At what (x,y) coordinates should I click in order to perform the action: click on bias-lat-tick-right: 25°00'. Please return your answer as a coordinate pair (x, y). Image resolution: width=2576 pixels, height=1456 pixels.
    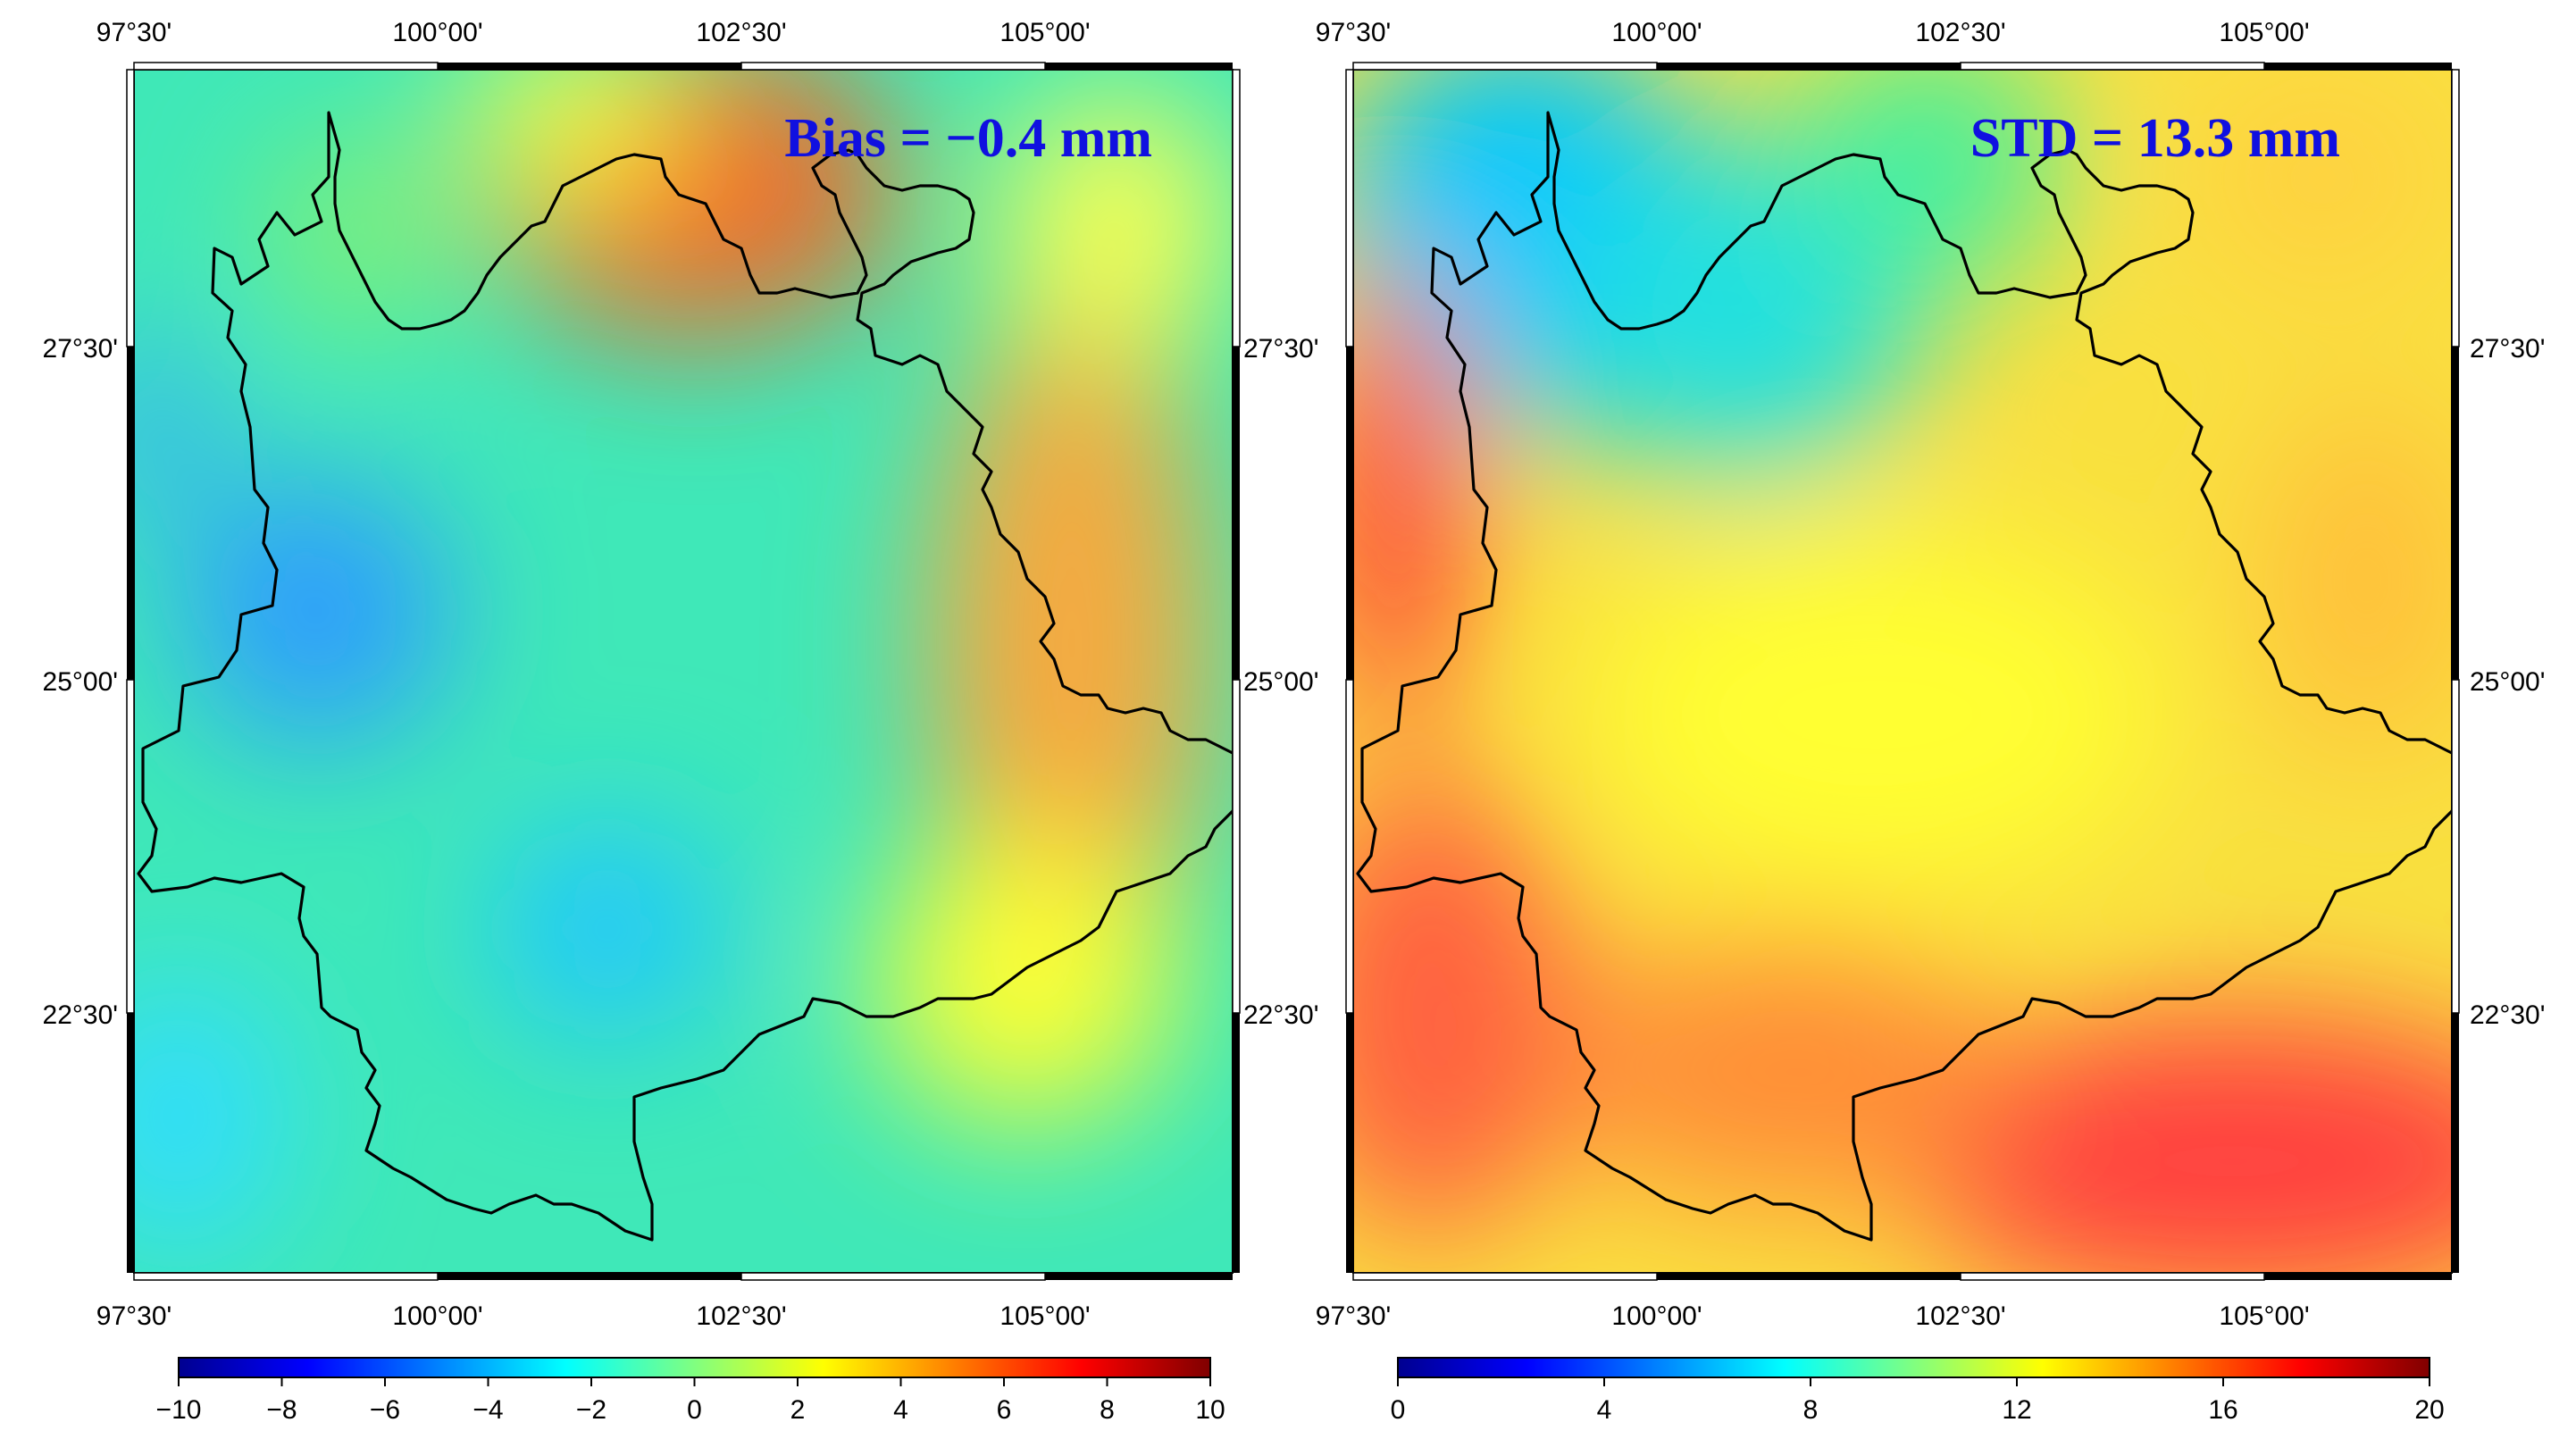
    Looking at the image, I should click on (1280, 682).